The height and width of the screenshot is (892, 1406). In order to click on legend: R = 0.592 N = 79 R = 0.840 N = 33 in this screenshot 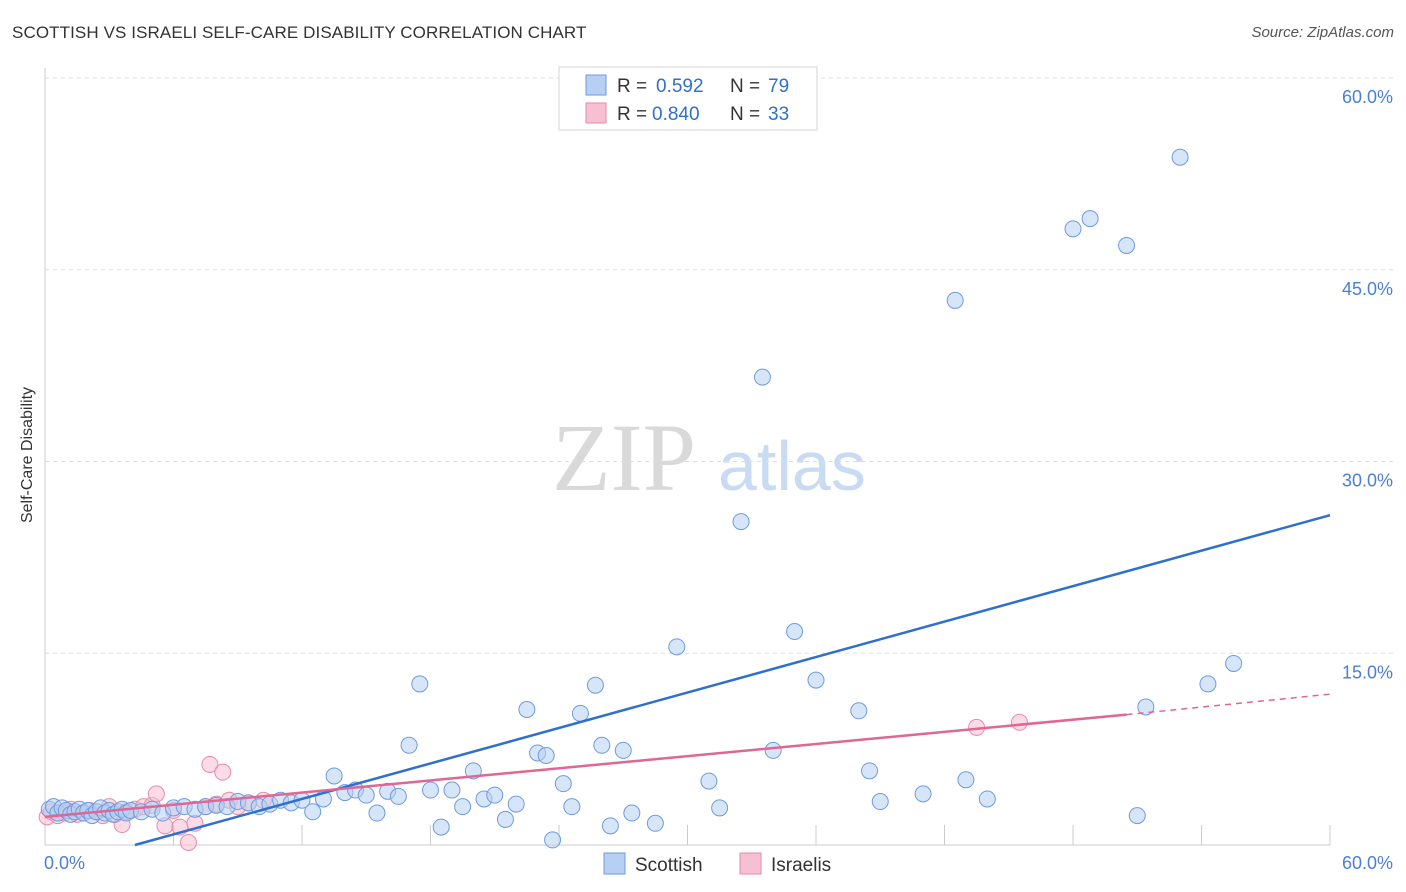, I will do `click(688, 98)`.